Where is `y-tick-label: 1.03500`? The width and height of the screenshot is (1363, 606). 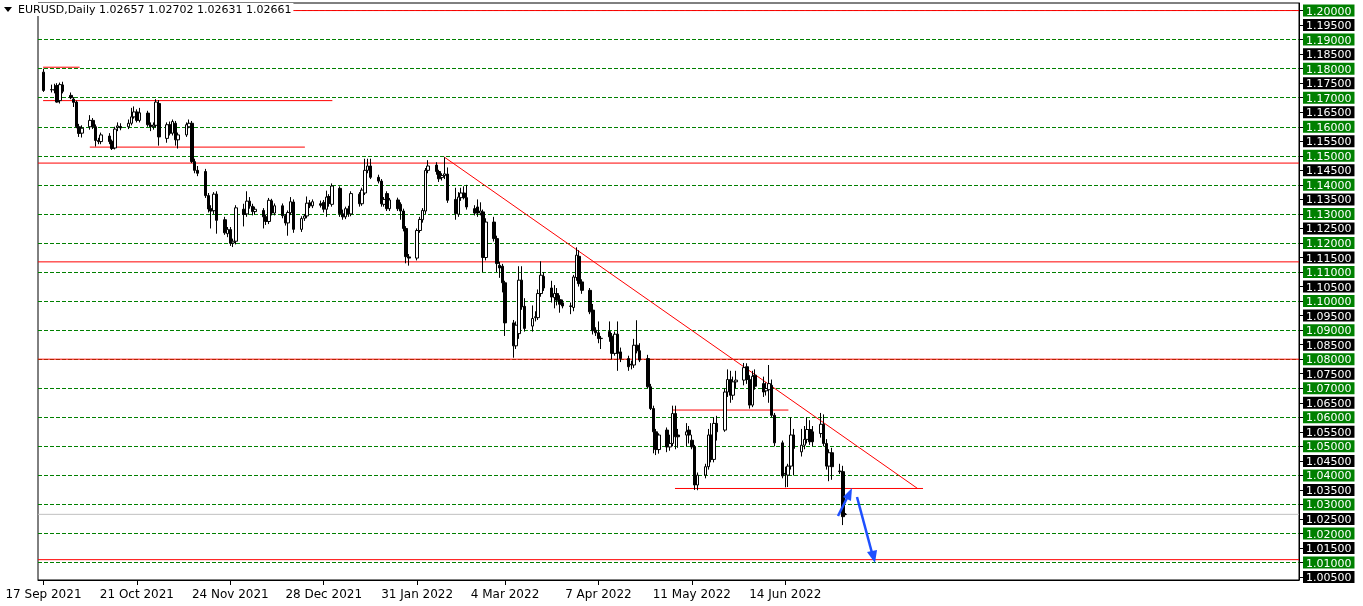 y-tick-label: 1.03500 is located at coordinates (1329, 490).